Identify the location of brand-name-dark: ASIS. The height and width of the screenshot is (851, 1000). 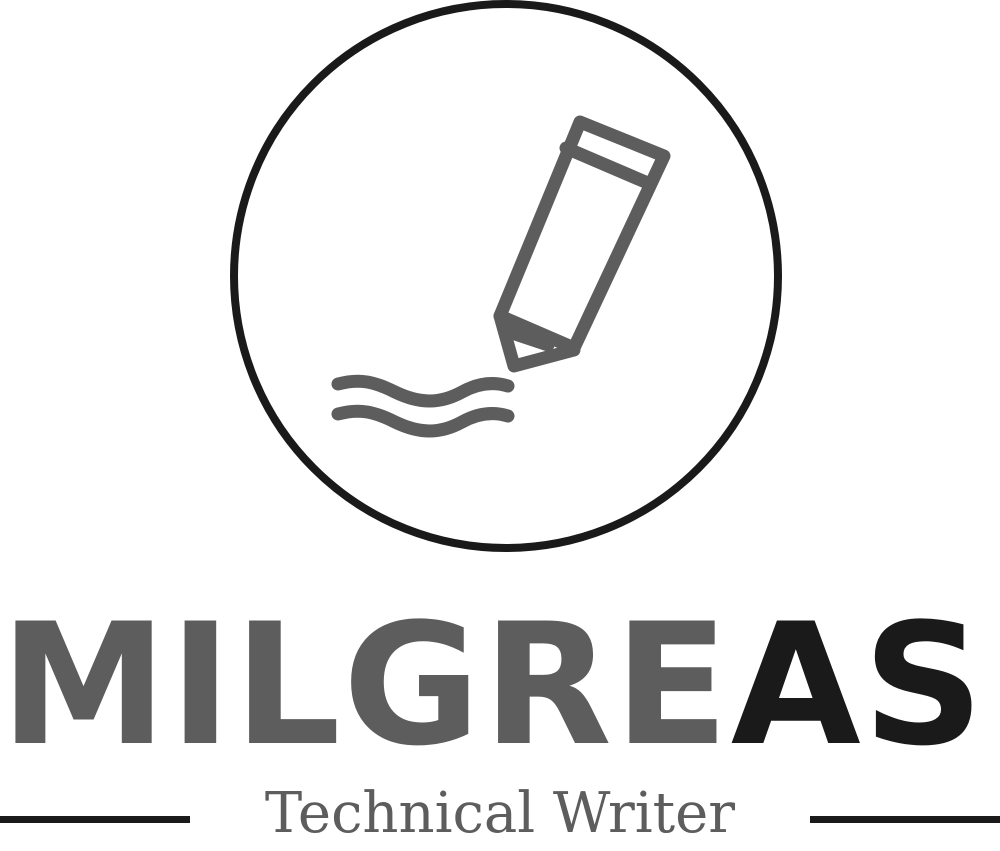
(865, 685).